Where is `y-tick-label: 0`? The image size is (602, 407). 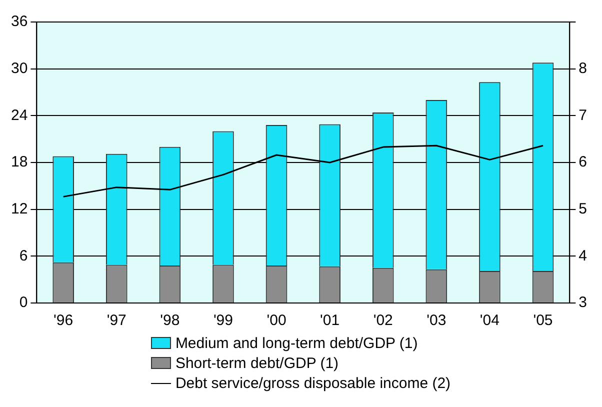
y-tick-label: 0 is located at coordinates (23, 303).